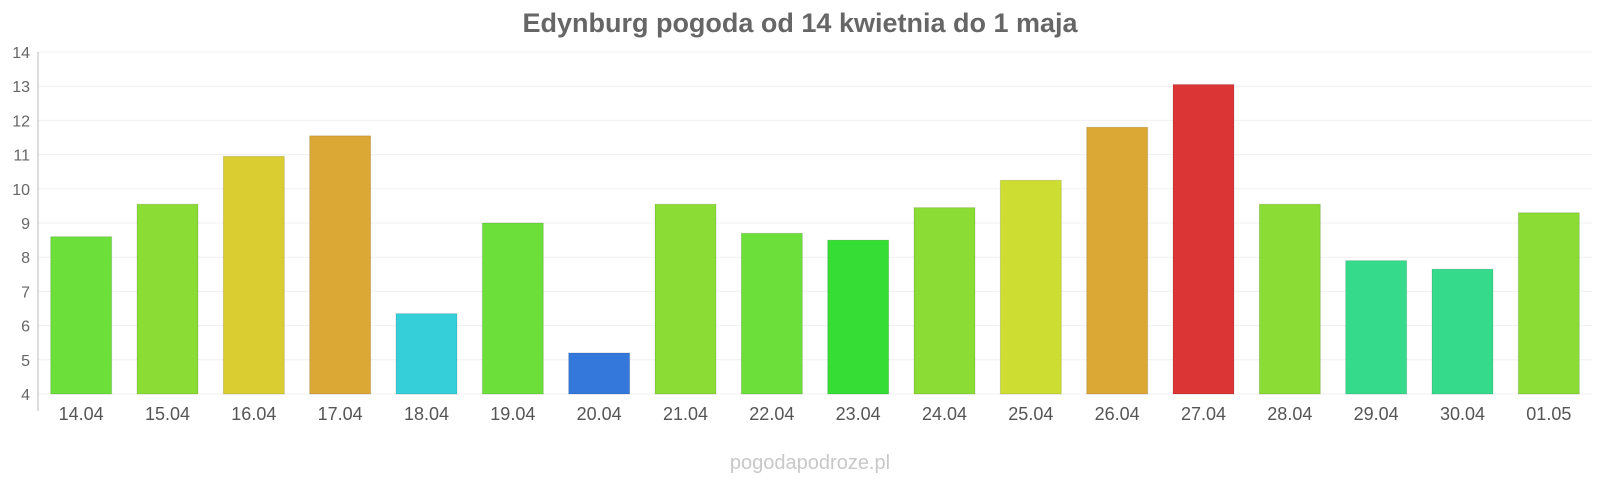 The width and height of the screenshot is (1600, 480). Describe the element at coordinates (167, 414) in the screenshot. I see `x-tick-label: 15.04` at that location.